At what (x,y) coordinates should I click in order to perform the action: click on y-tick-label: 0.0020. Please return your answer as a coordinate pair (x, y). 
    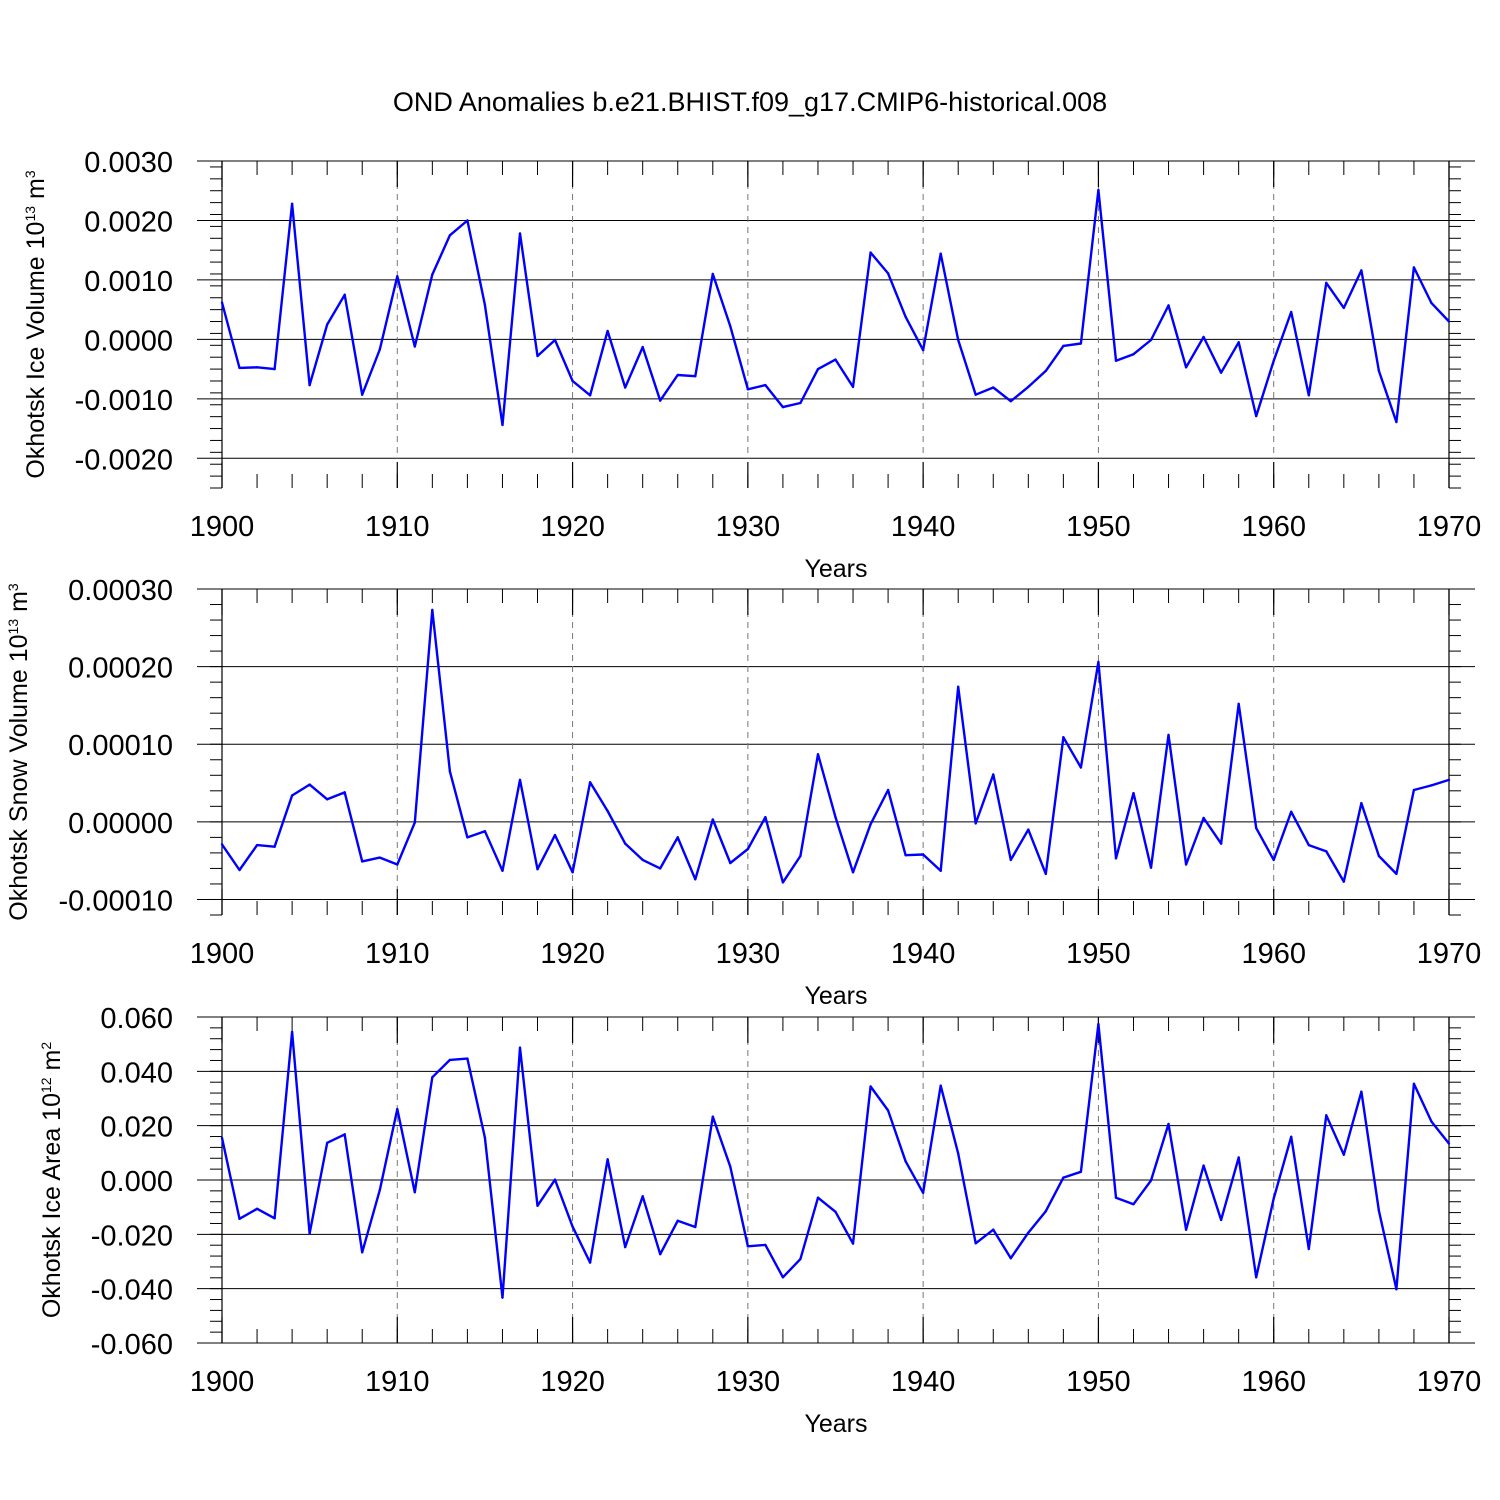
    Looking at the image, I should click on (128, 222).